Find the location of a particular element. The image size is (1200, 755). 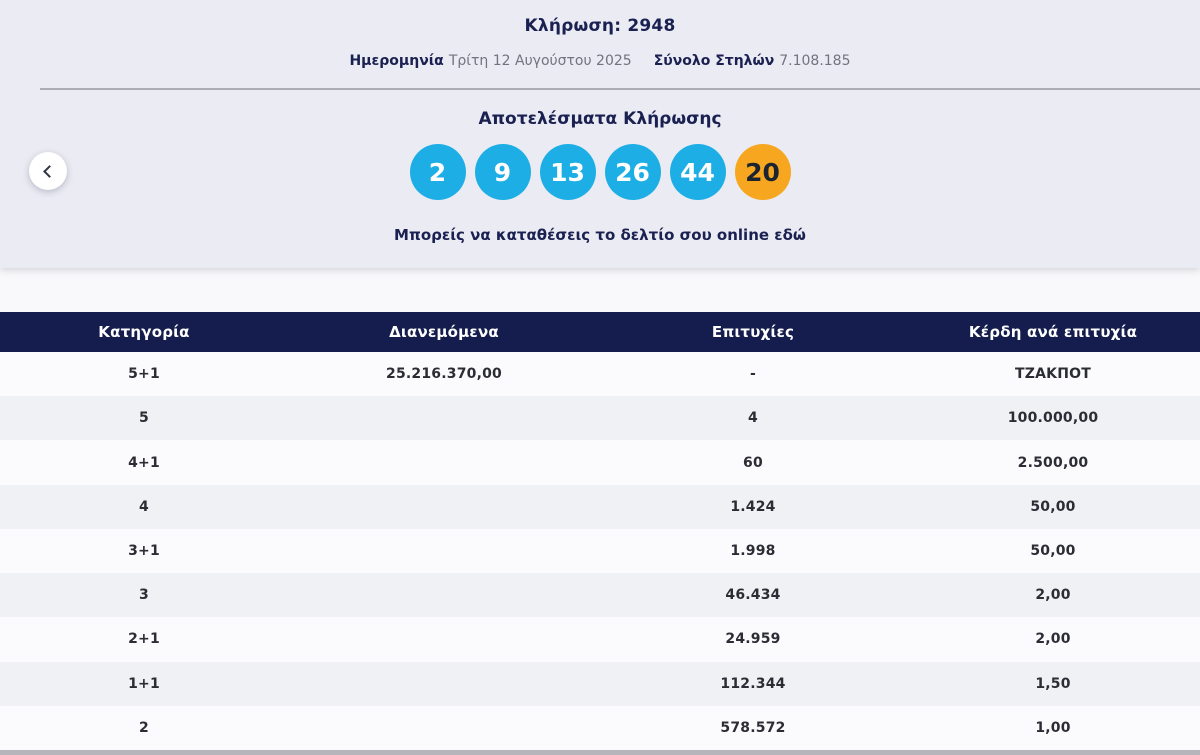

result-ball: 9 is located at coordinates (502, 172).